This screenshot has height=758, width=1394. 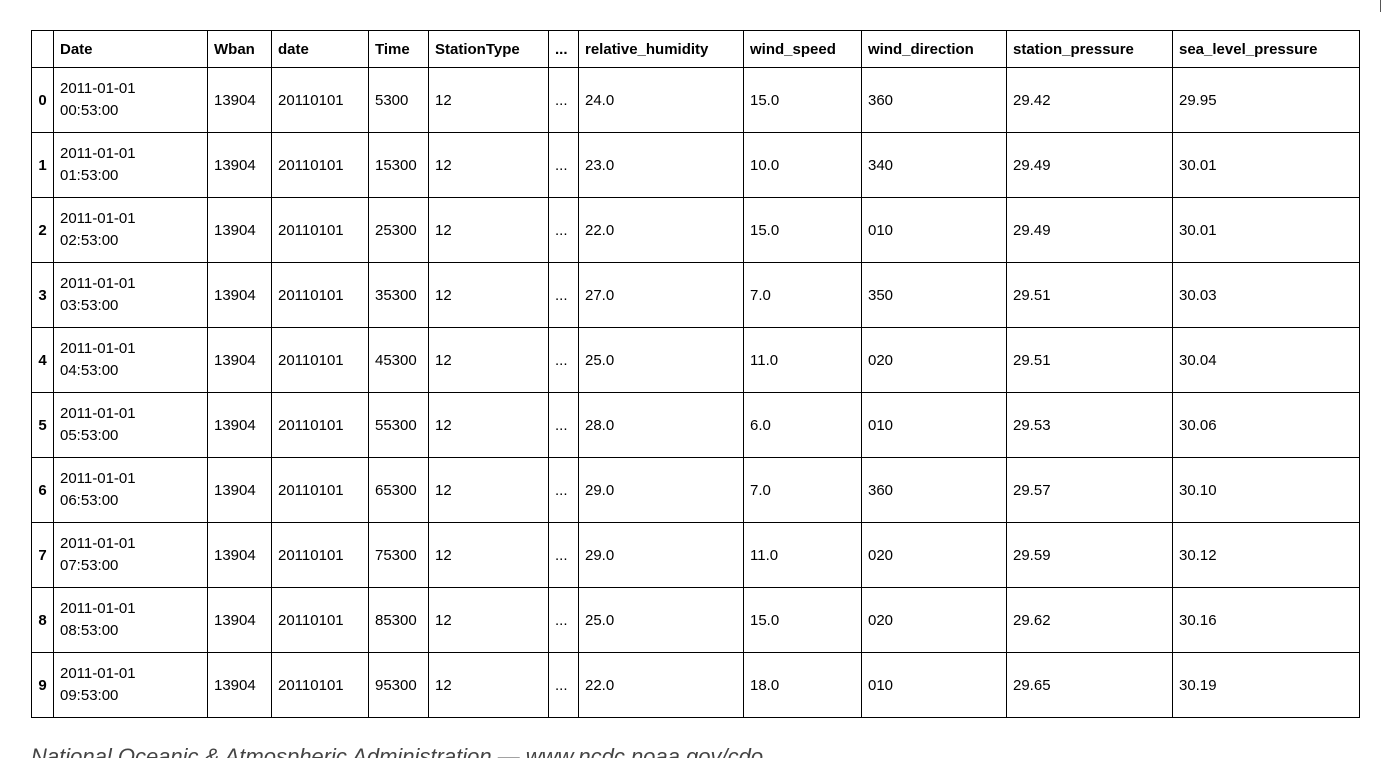 I want to click on cell-sea-level-pressure: 30.19, so click(x=1266, y=685).